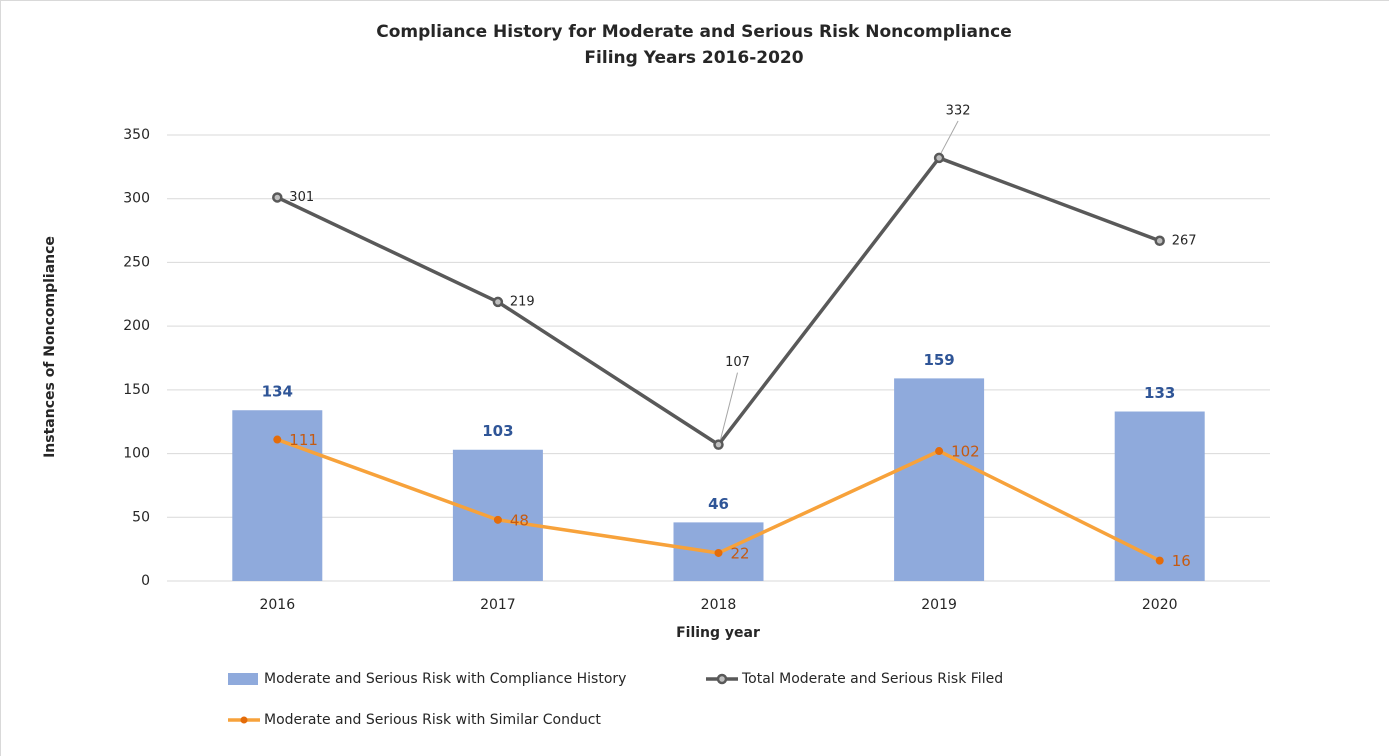 This screenshot has width=1389, height=756. What do you see at coordinates (958, 110) in the screenshot?
I see `line-value-label: 332` at bounding box center [958, 110].